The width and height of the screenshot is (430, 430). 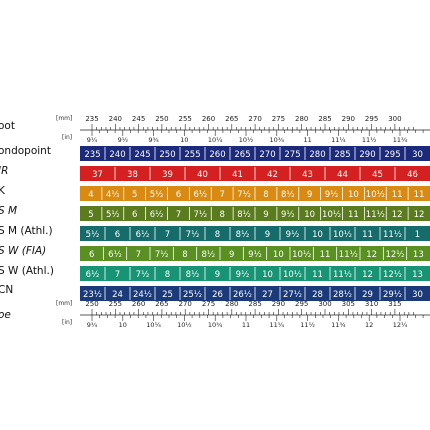 I want to click on size-cell: 9, so click(x=231, y=255).